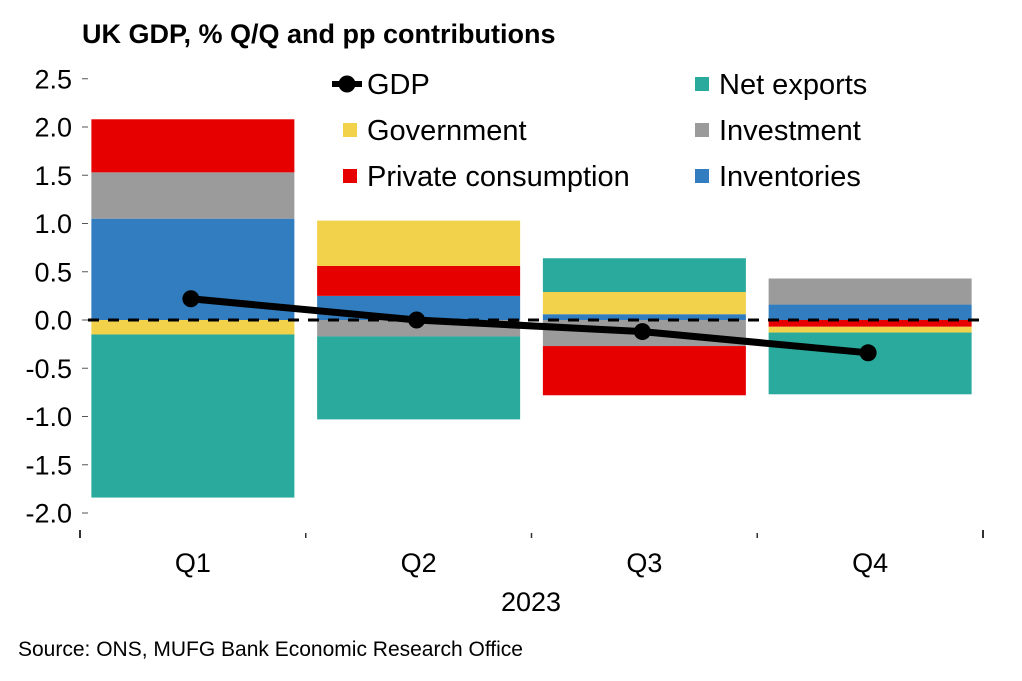  Describe the element at coordinates (531, 602) in the screenshot. I see `x-axis-label: 2023` at that location.